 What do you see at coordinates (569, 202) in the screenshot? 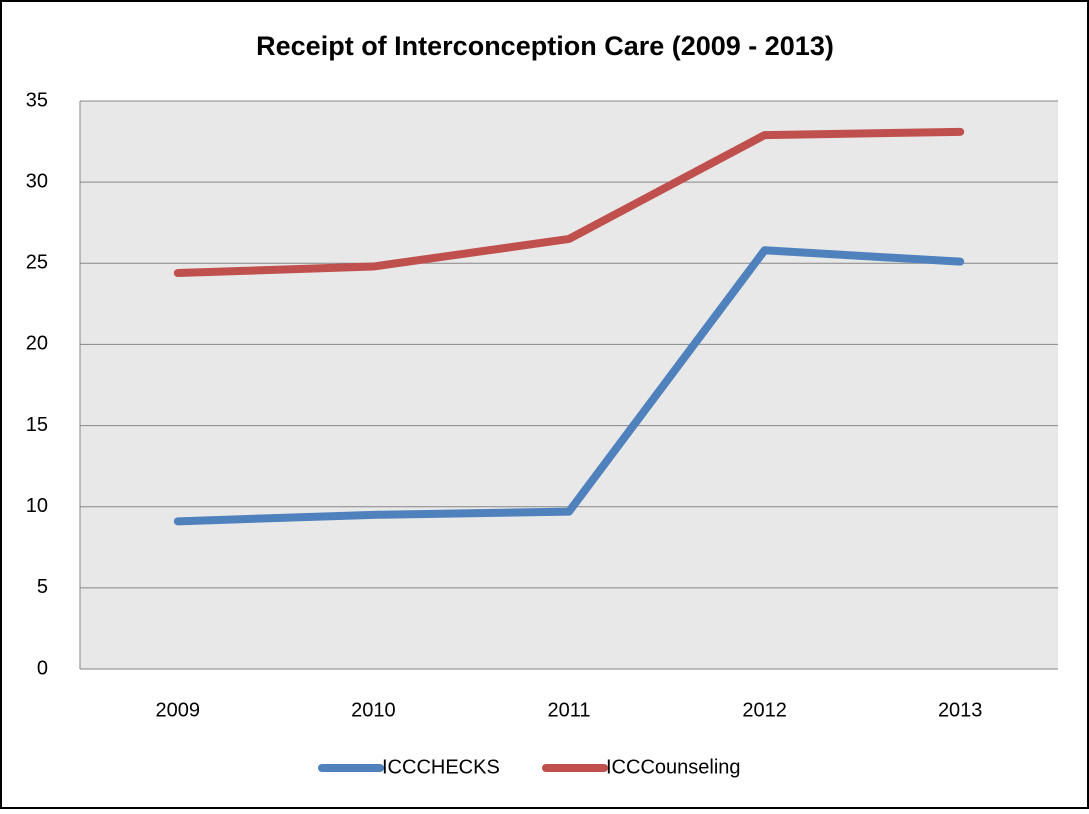
I see `data-line` at bounding box center [569, 202].